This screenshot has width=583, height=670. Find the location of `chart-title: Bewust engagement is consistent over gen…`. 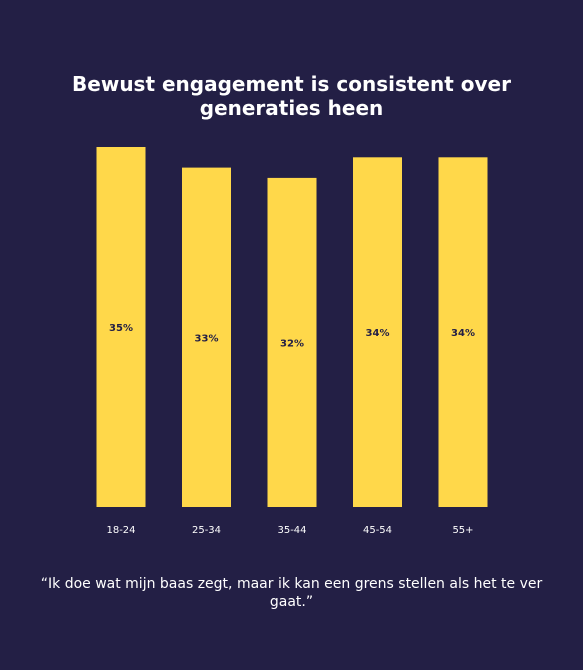

chart-title: Bewust engagement is consistent over gen… is located at coordinates (291, 96).